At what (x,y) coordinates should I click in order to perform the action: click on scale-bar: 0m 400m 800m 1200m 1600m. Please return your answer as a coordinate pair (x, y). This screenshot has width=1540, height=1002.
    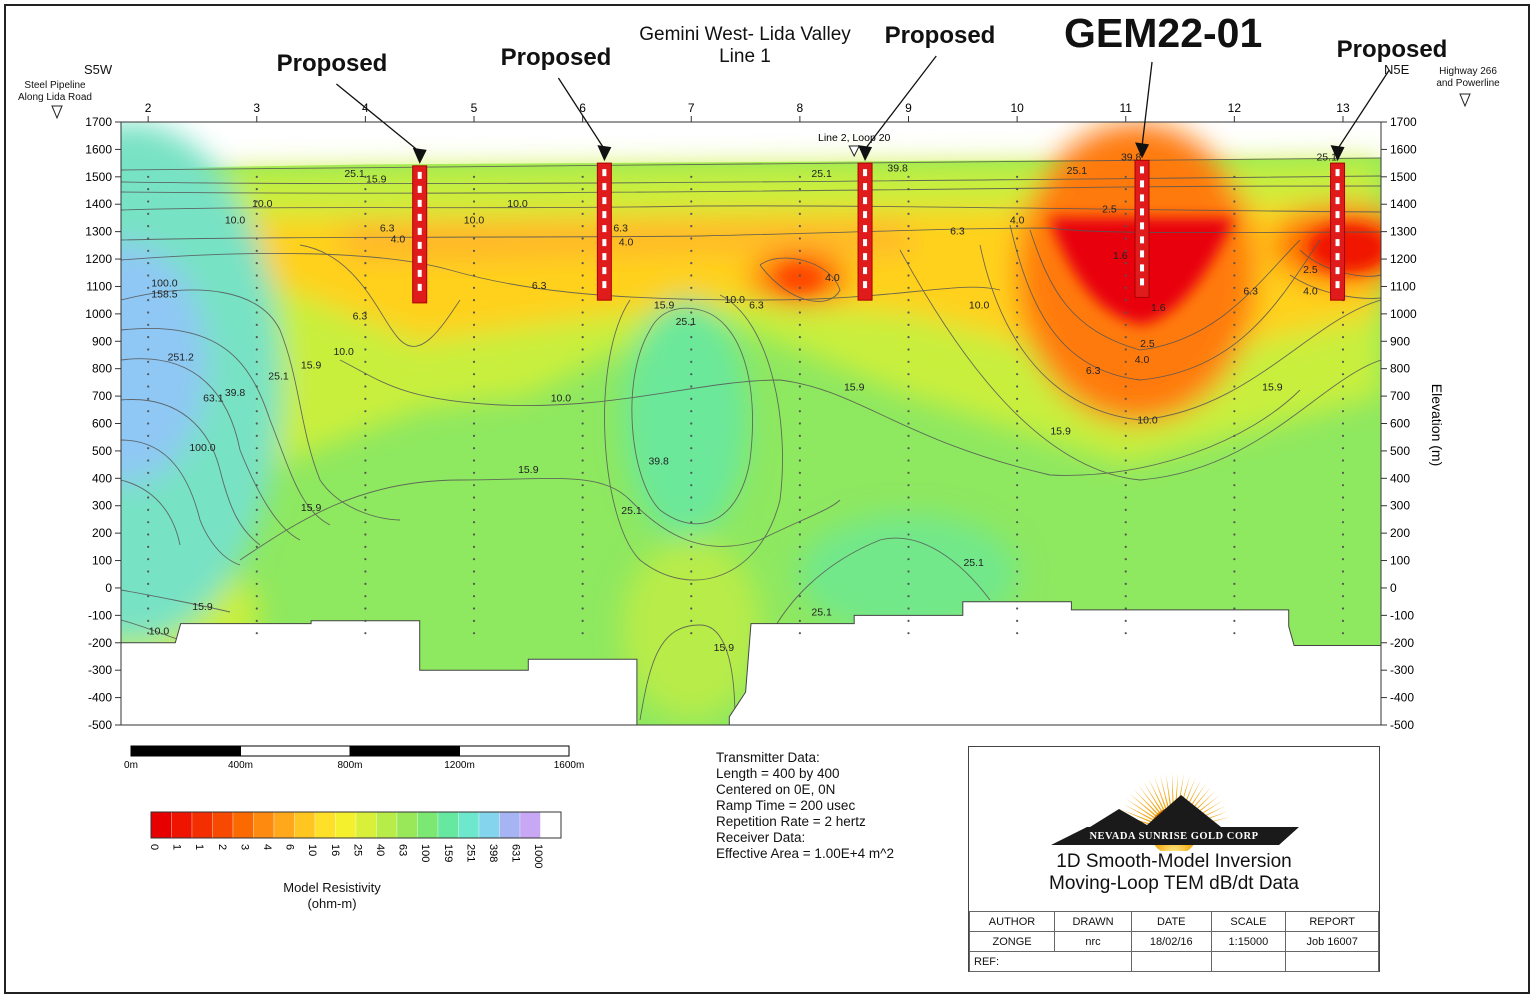
    Looking at the image, I should click on (354, 758).